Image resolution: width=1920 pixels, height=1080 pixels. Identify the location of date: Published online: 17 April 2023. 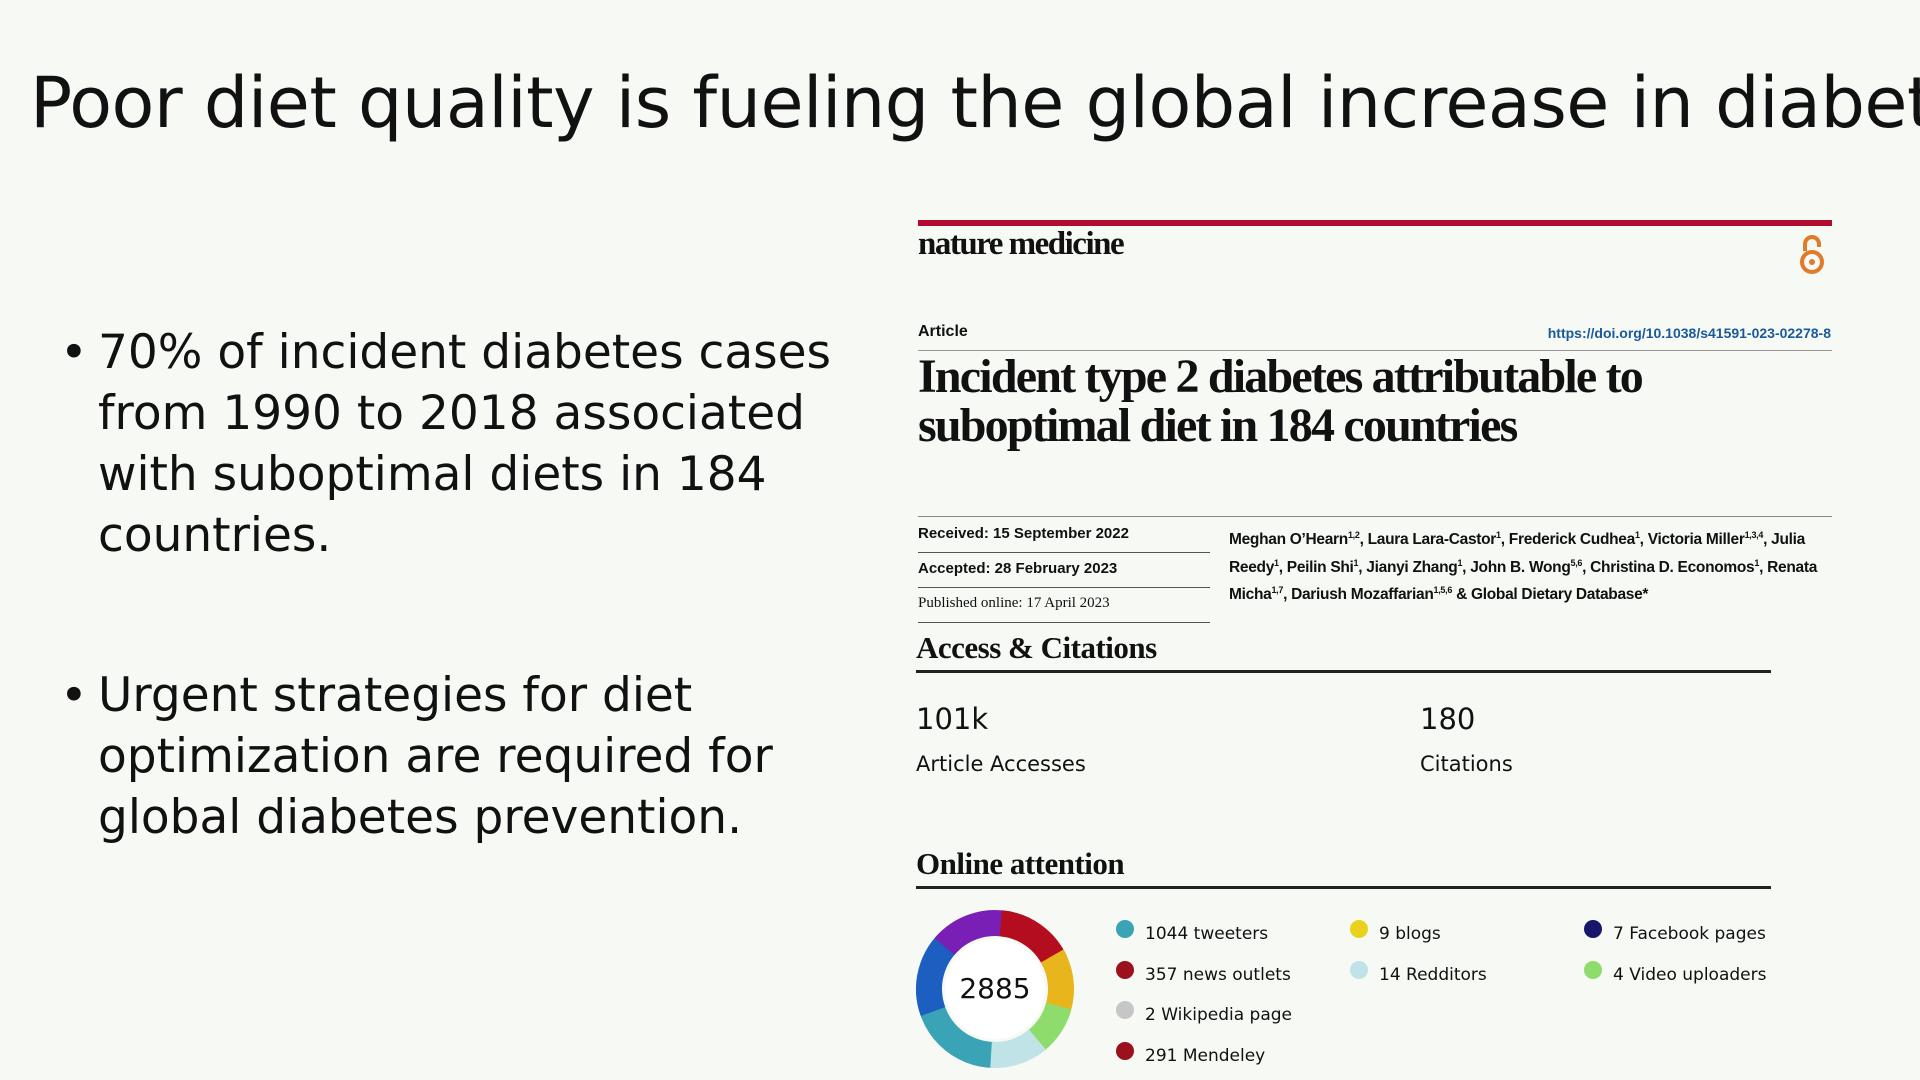
(1014, 603).